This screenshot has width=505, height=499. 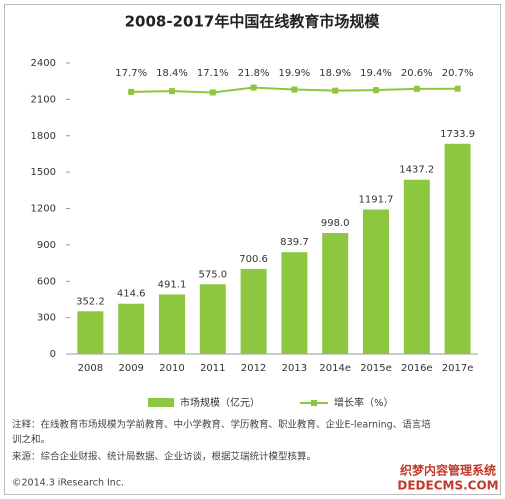 I want to click on x-tick-label: 2008, so click(x=90, y=368).